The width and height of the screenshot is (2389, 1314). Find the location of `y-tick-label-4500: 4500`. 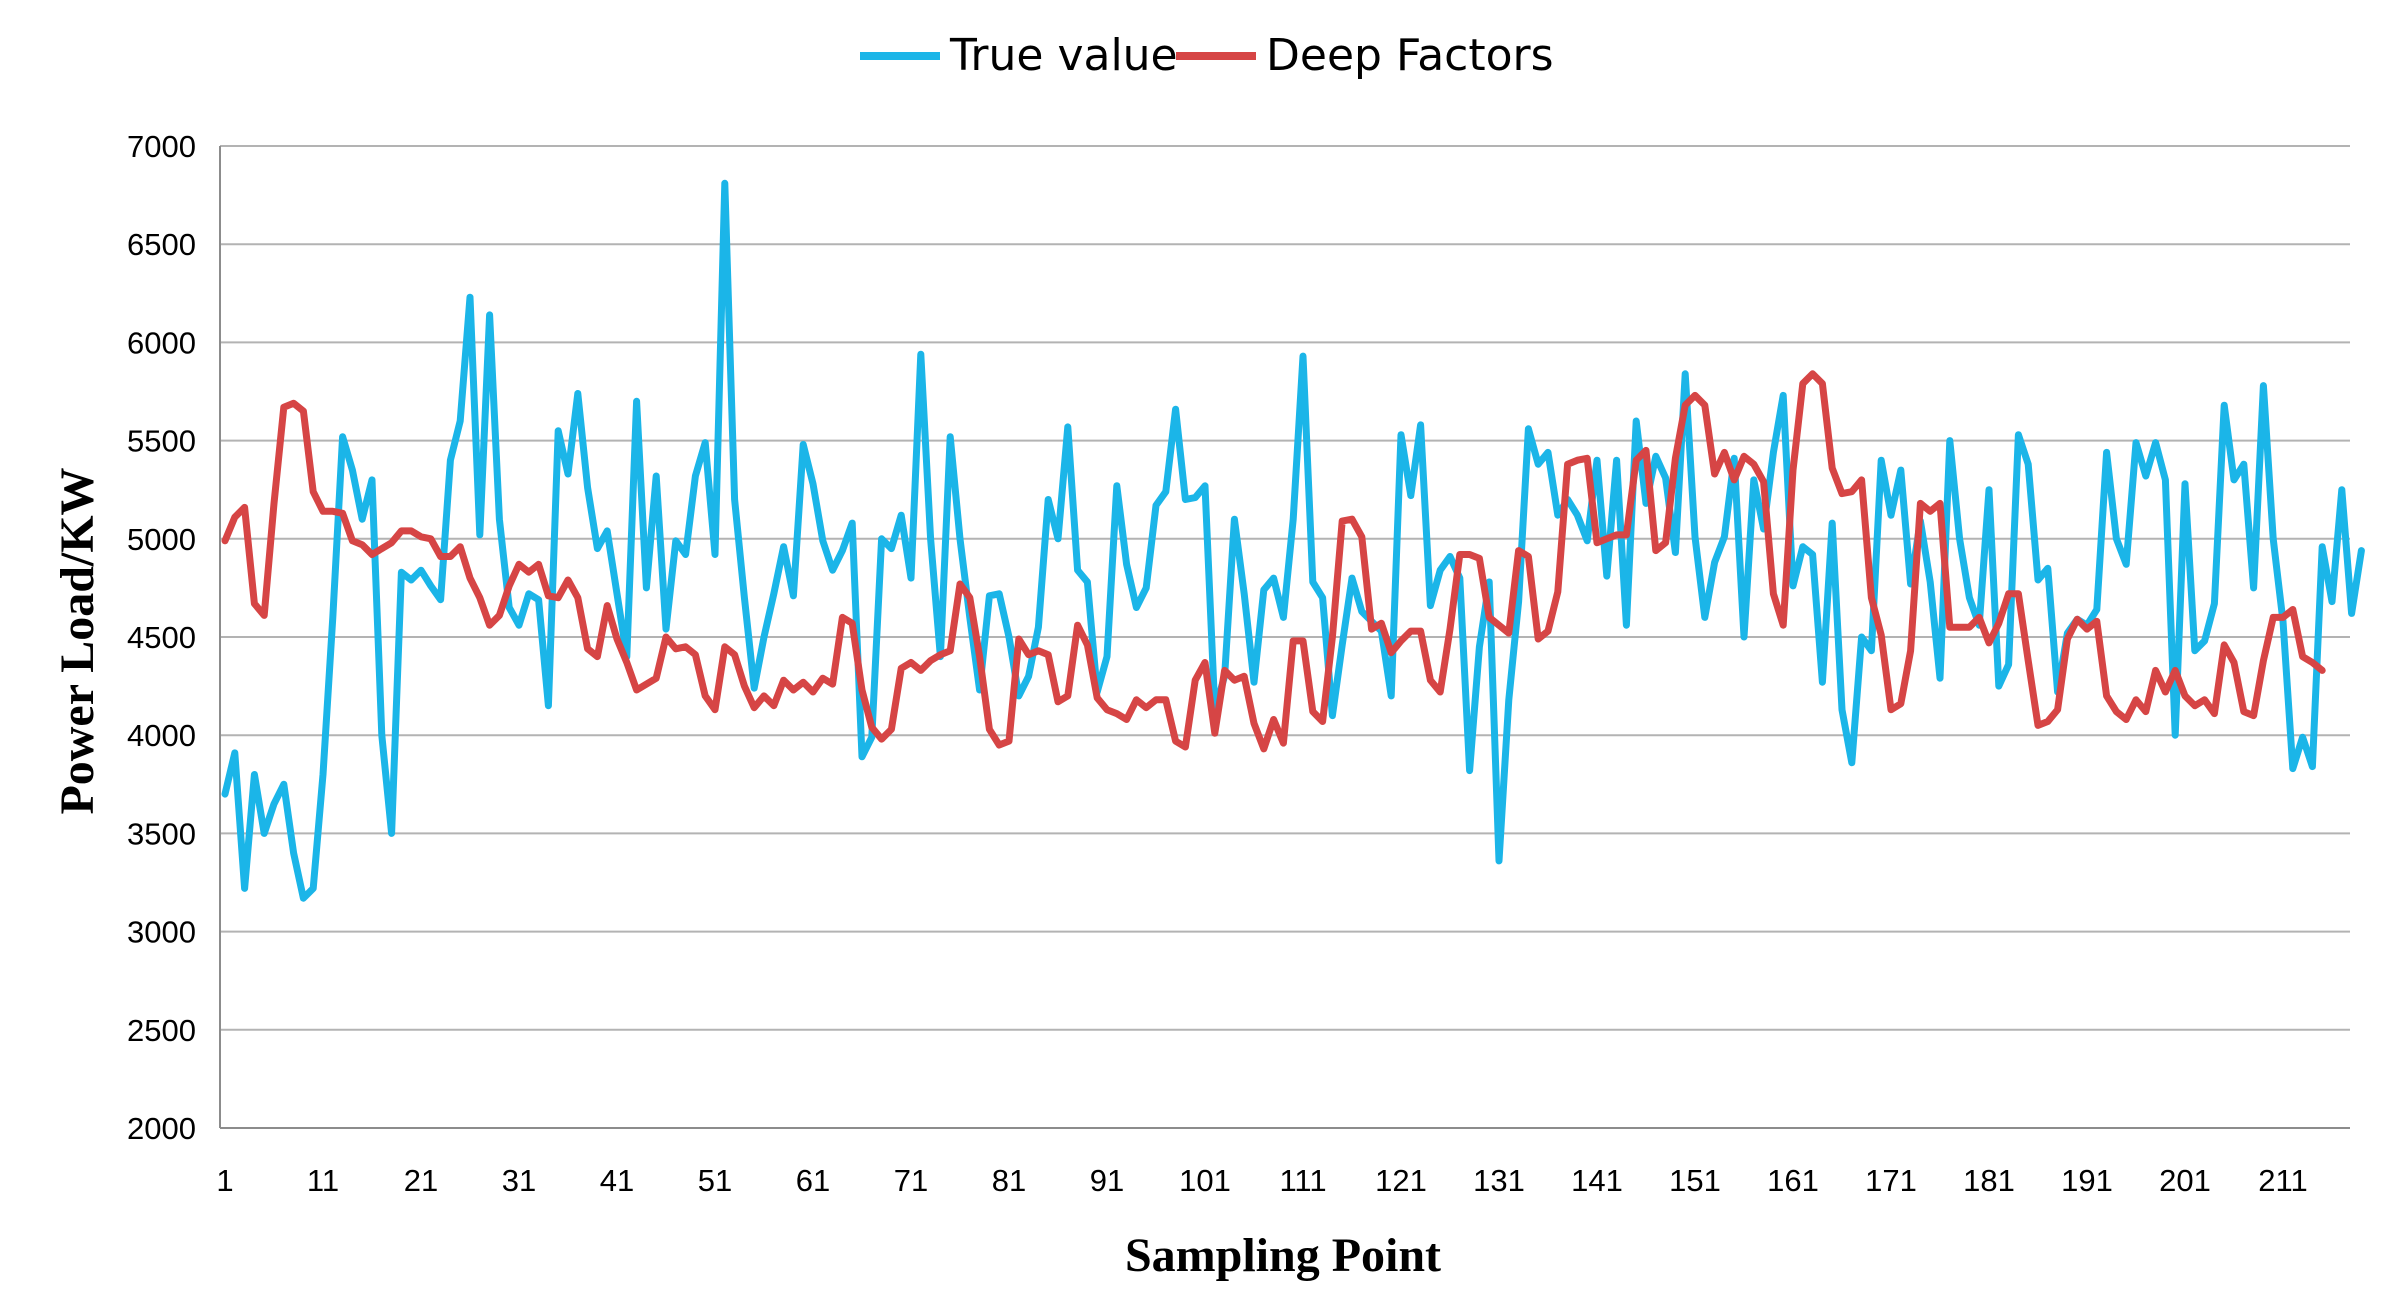

y-tick-label-4500: 4500 is located at coordinates (161, 637).